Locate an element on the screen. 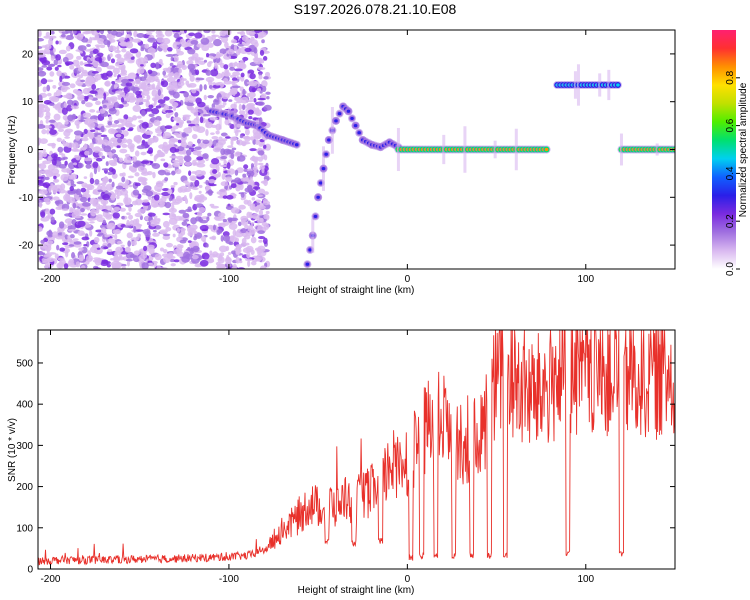 The width and height of the screenshot is (750, 600). y-tick-label: -10 is located at coordinates (26, 198).